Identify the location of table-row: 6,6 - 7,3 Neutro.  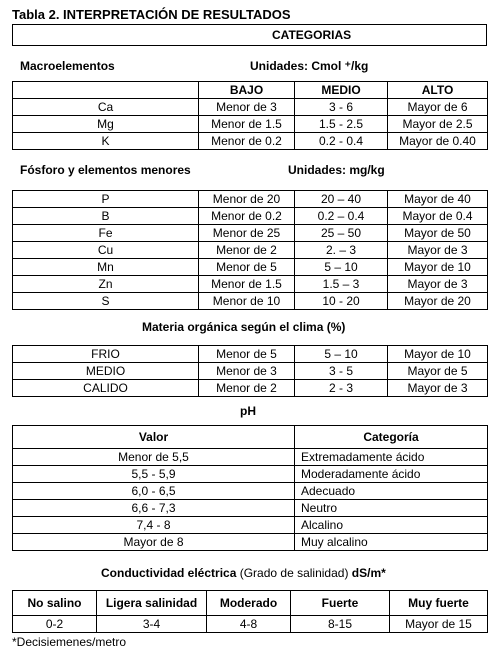
(250, 508).